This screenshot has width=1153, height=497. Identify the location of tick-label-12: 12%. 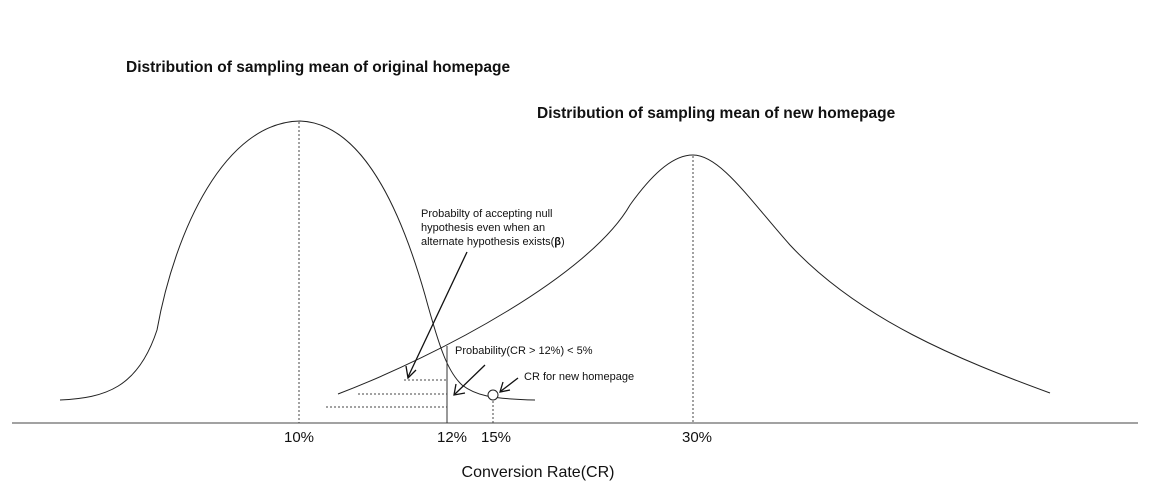
(452, 437).